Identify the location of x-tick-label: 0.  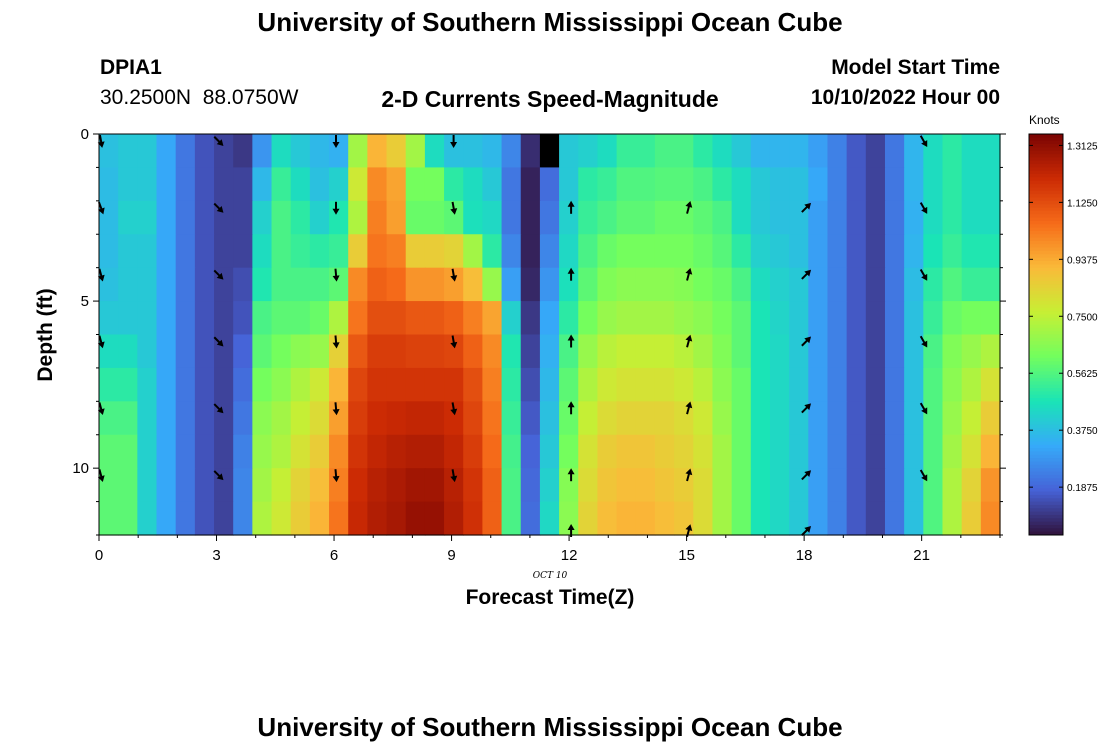
(99, 555).